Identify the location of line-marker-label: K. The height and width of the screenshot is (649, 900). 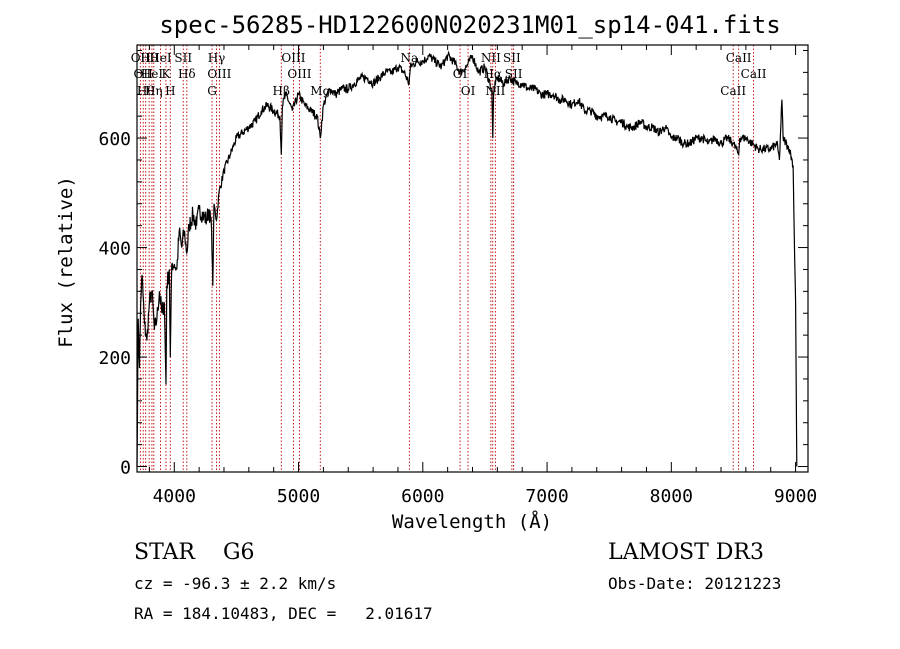
(166, 74).